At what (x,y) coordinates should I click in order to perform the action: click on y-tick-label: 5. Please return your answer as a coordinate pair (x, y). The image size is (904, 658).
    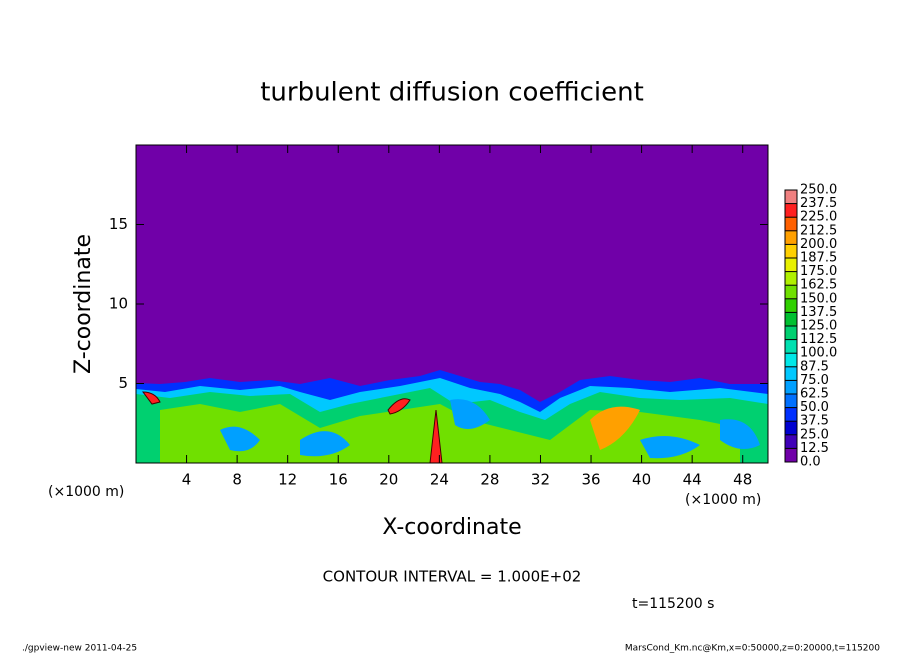
    Looking at the image, I should click on (123, 383).